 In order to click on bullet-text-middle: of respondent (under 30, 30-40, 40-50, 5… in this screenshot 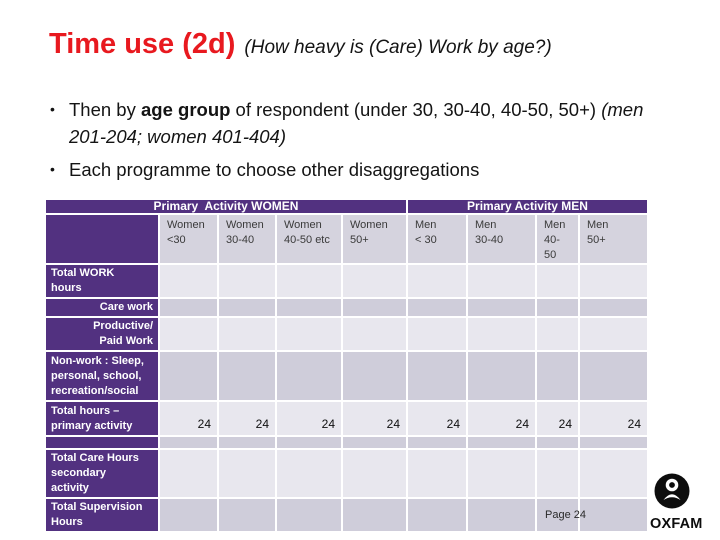, I will do `click(416, 109)`.